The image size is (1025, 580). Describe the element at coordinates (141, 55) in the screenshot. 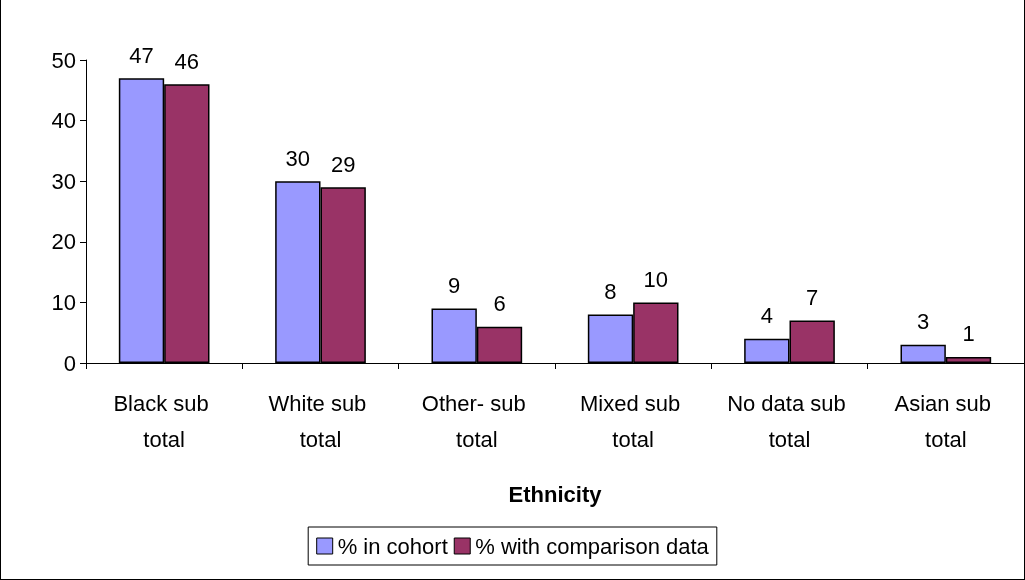

I see `data-label: 47` at that location.